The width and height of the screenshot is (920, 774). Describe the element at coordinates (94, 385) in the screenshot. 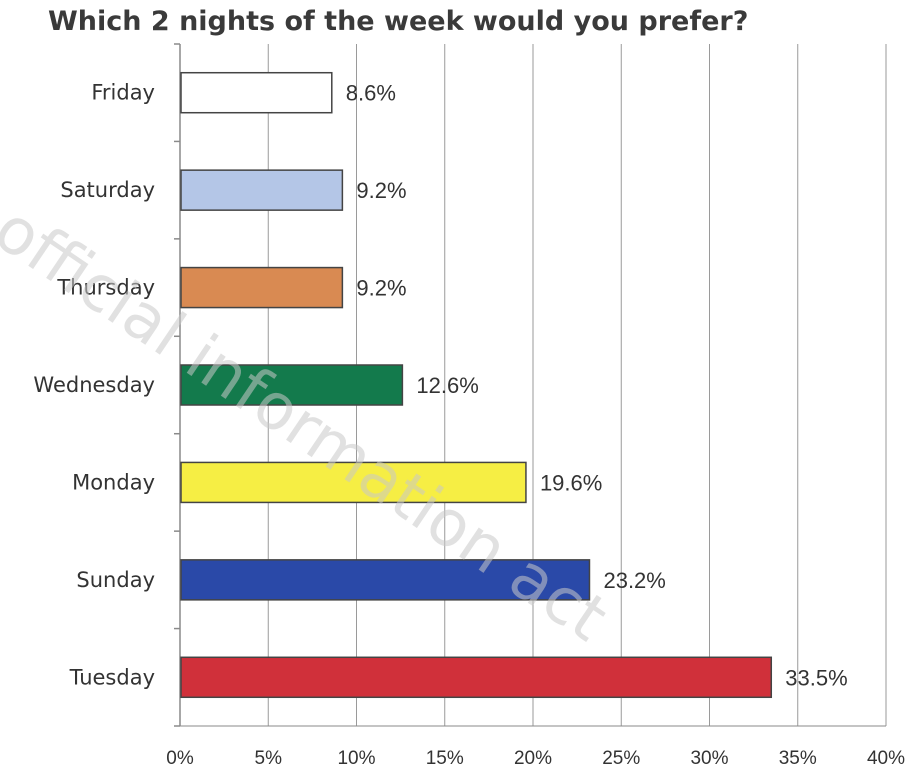

I see `category-label: Wednesday` at that location.